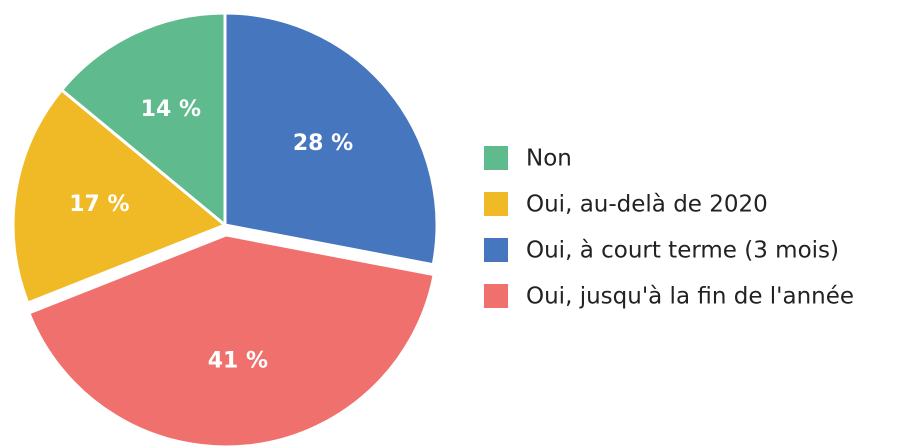 This screenshot has width=912, height=448. I want to click on slice-label: 17 %, so click(99, 204).